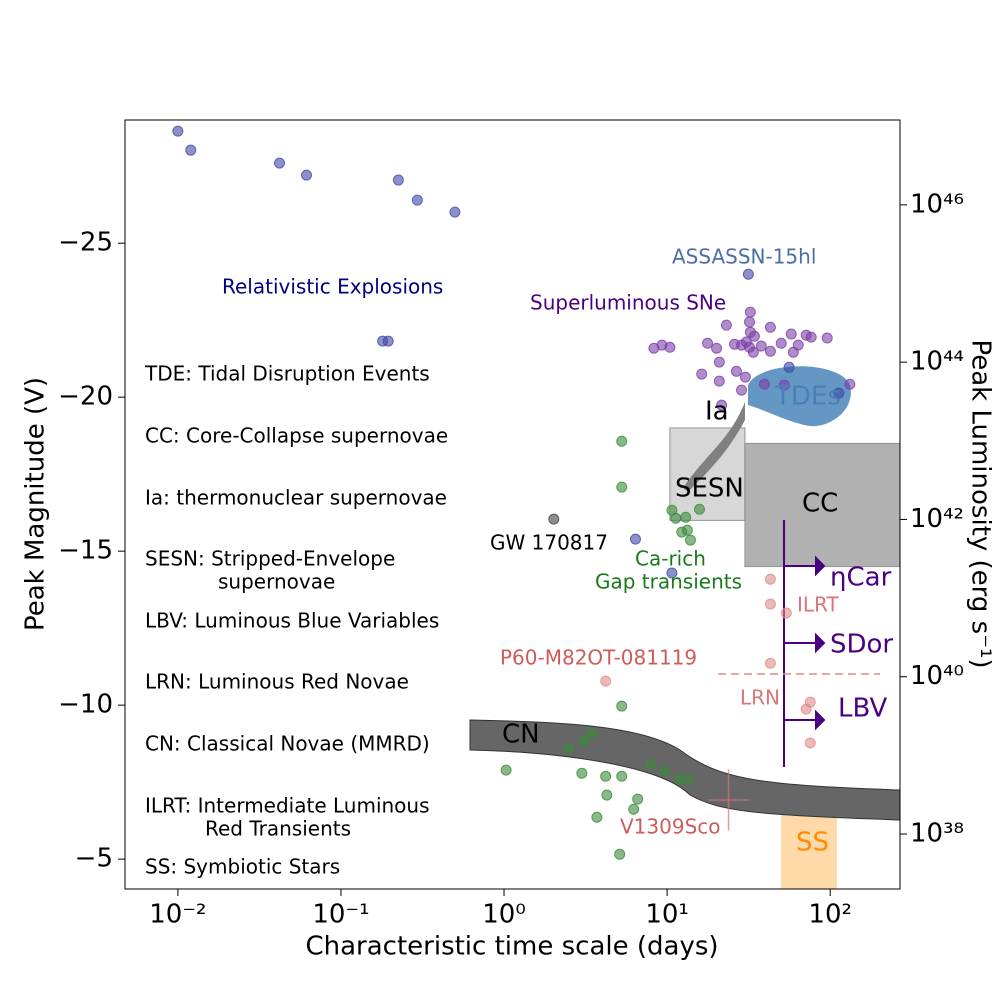  Describe the element at coordinates (937, 362) in the screenshot. I see `y2-tick-label: 10⁴⁴` at that location.